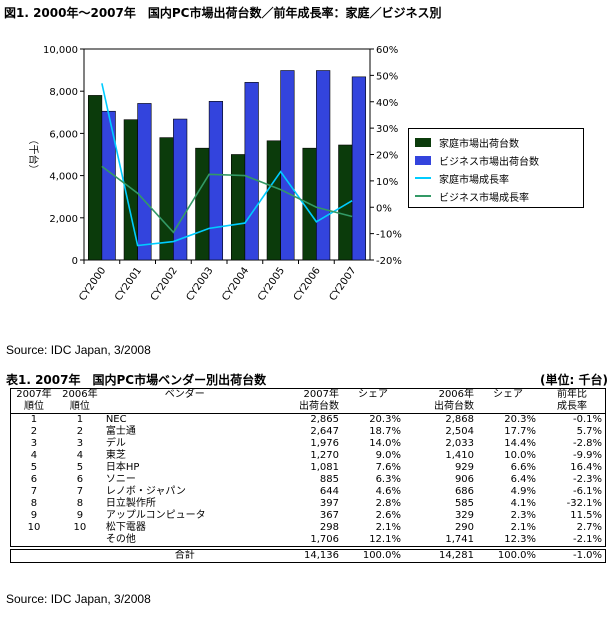  I want to click on y2-tick-label: 10%, so click(387, 182).